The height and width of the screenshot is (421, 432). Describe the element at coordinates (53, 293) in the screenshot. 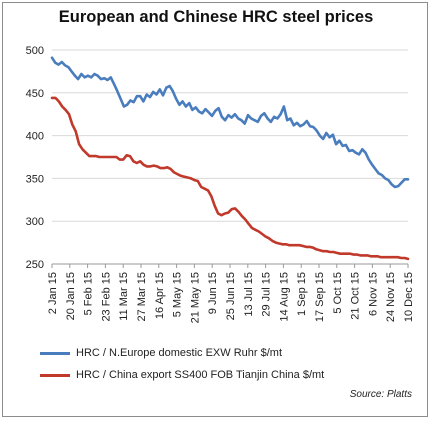

I see `x-tick-label: 2 Jan 15` at that location.